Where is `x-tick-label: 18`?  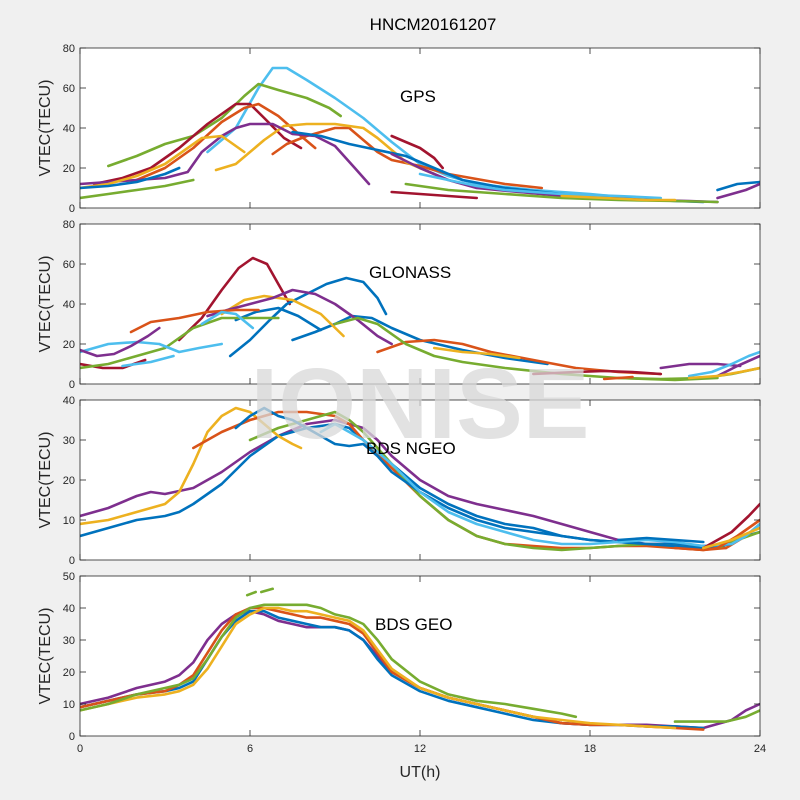 x-tick-label: 18 is located at coordinates (590, 749).